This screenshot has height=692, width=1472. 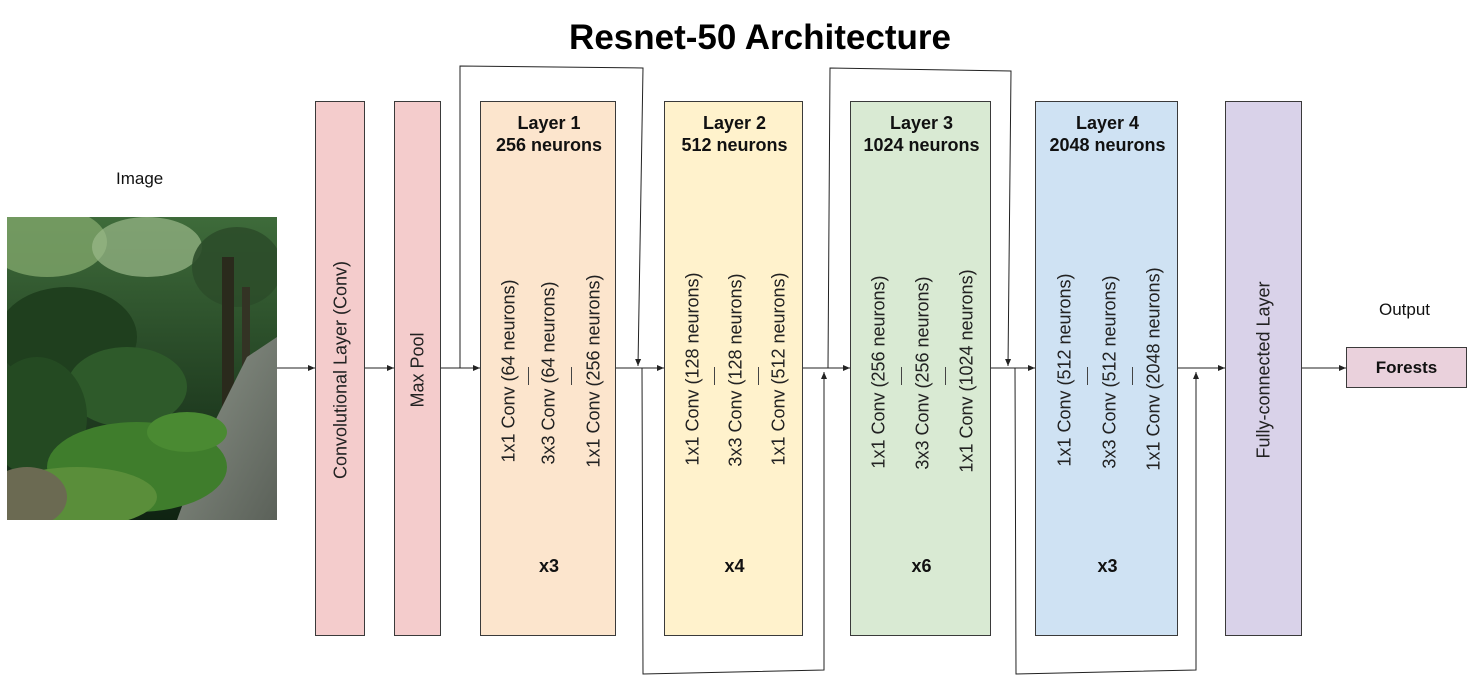 I want to click on layer-4-title: Layer 4, so click(x=1107, y=123).